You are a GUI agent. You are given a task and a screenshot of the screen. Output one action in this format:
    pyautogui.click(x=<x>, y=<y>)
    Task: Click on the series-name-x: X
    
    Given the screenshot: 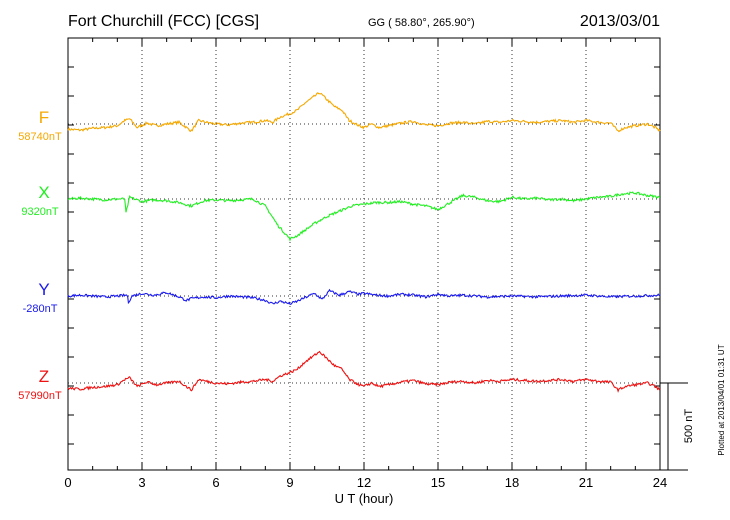 What is the action you would take?
    pyautogui.click(x=43, y=192)
    